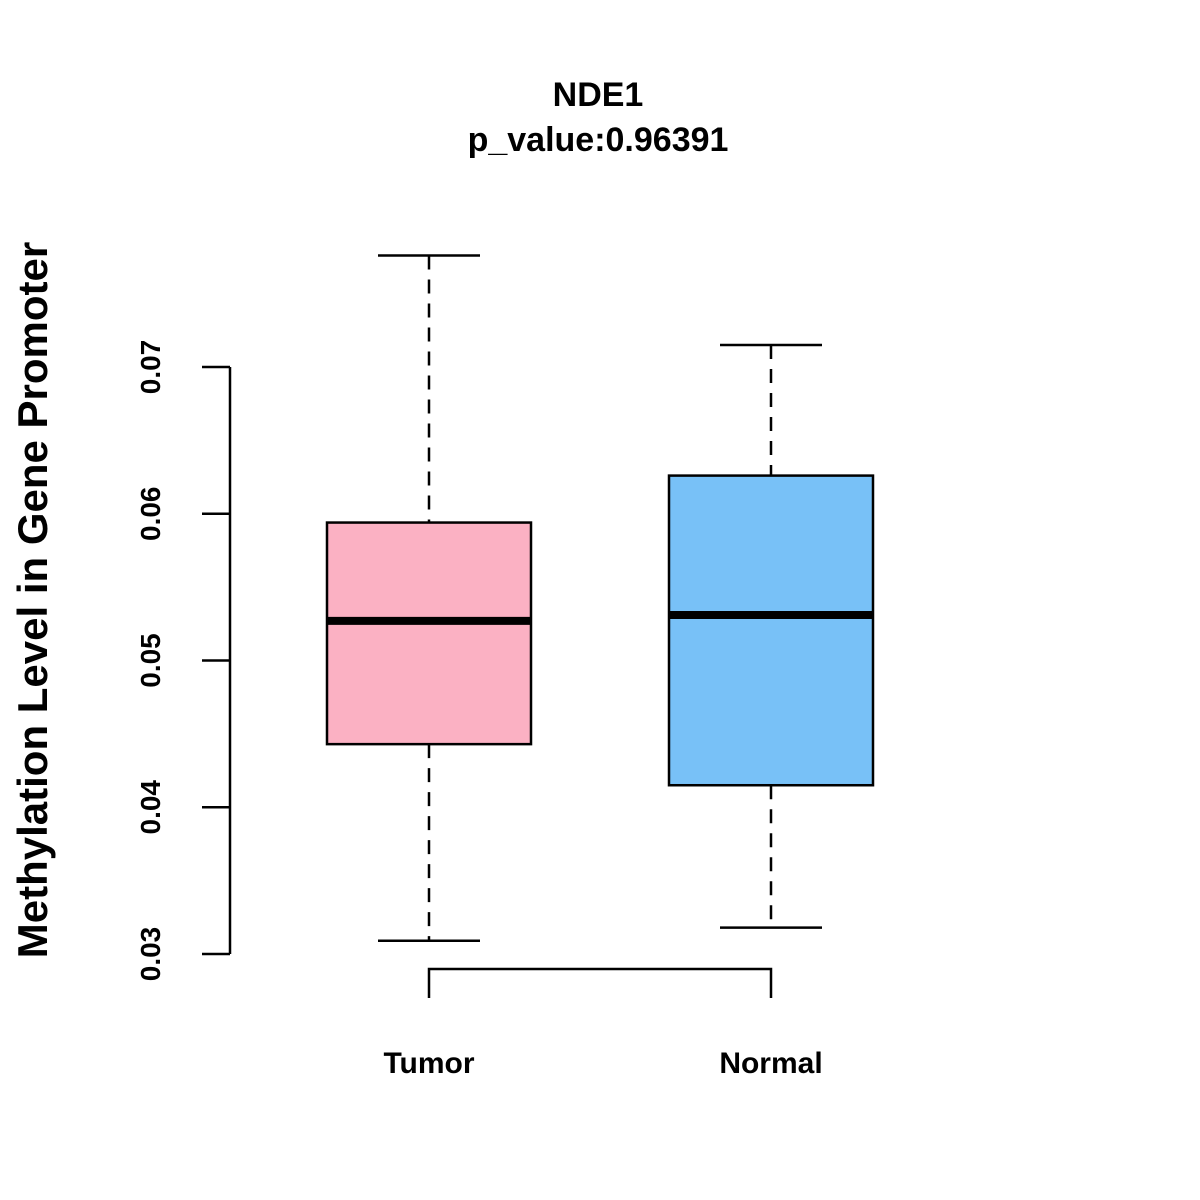 The image size is (1200, 1200). I want to click on y-tick-label: 0.05, so click(150, 660).